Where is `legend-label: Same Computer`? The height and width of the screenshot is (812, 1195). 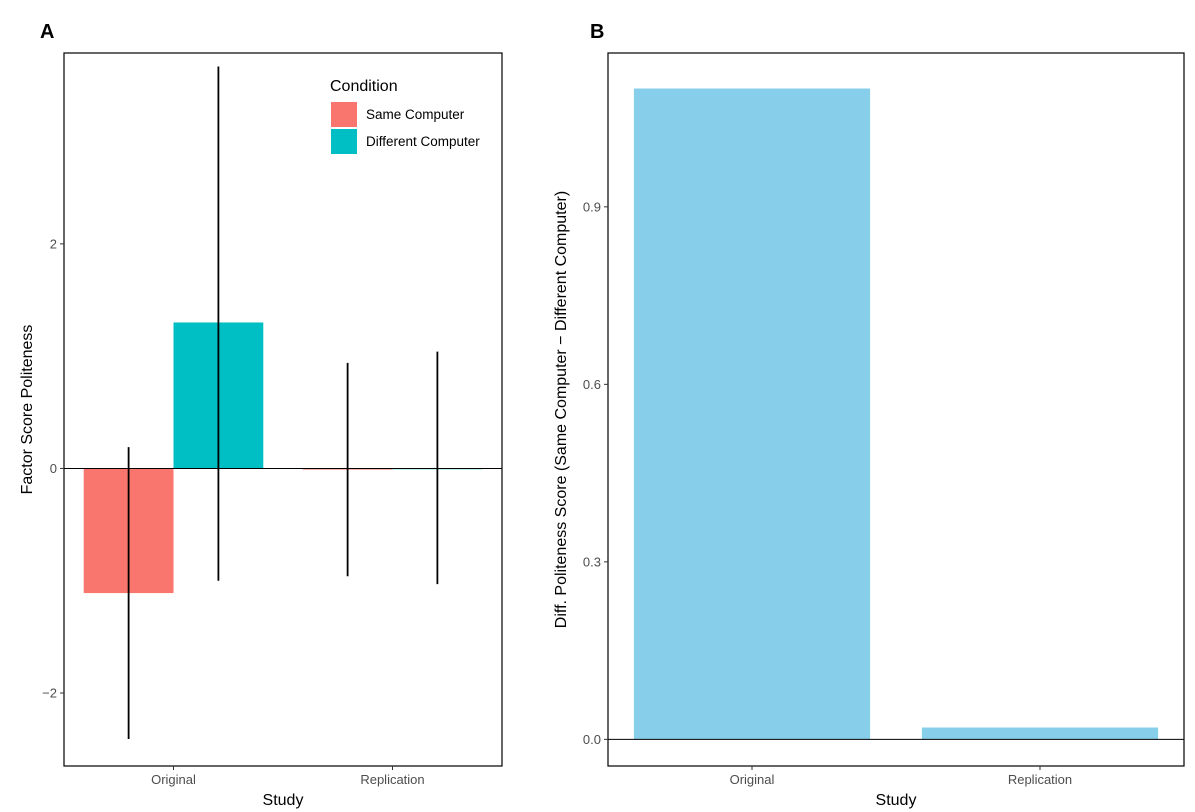 legend-label: Same Computer is located at coordinates (415, 114).